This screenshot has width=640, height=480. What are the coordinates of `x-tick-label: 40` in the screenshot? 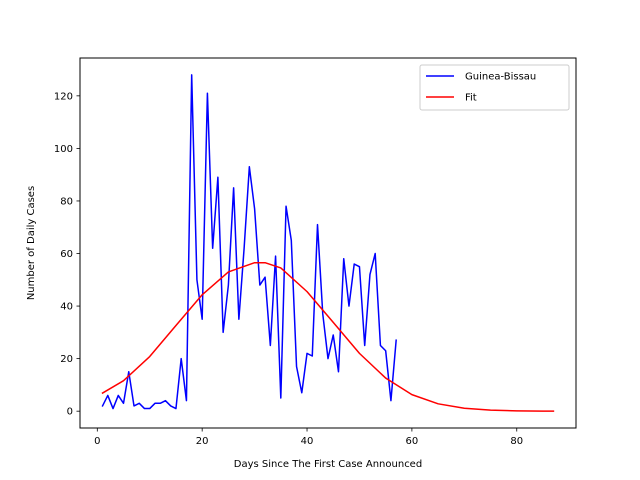 It's located at (307, 441).